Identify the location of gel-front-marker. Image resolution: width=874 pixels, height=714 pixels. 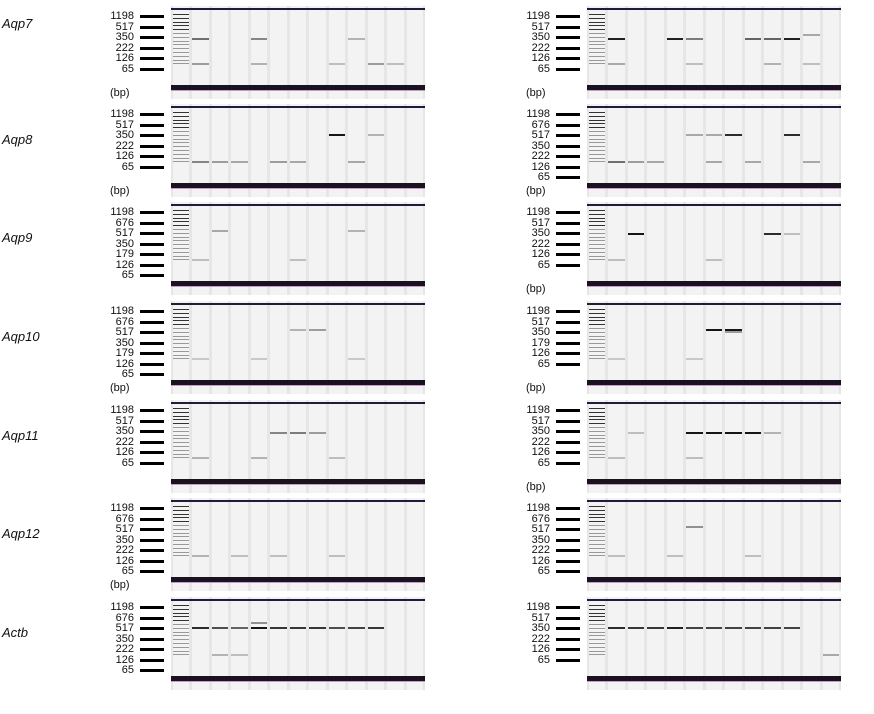
(714, 385).